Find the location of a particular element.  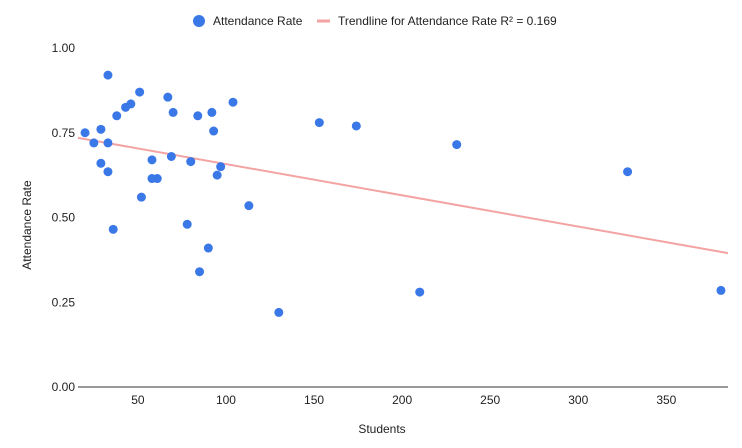

y-tick-label: 0.75 is located at coordinates (64, 133).